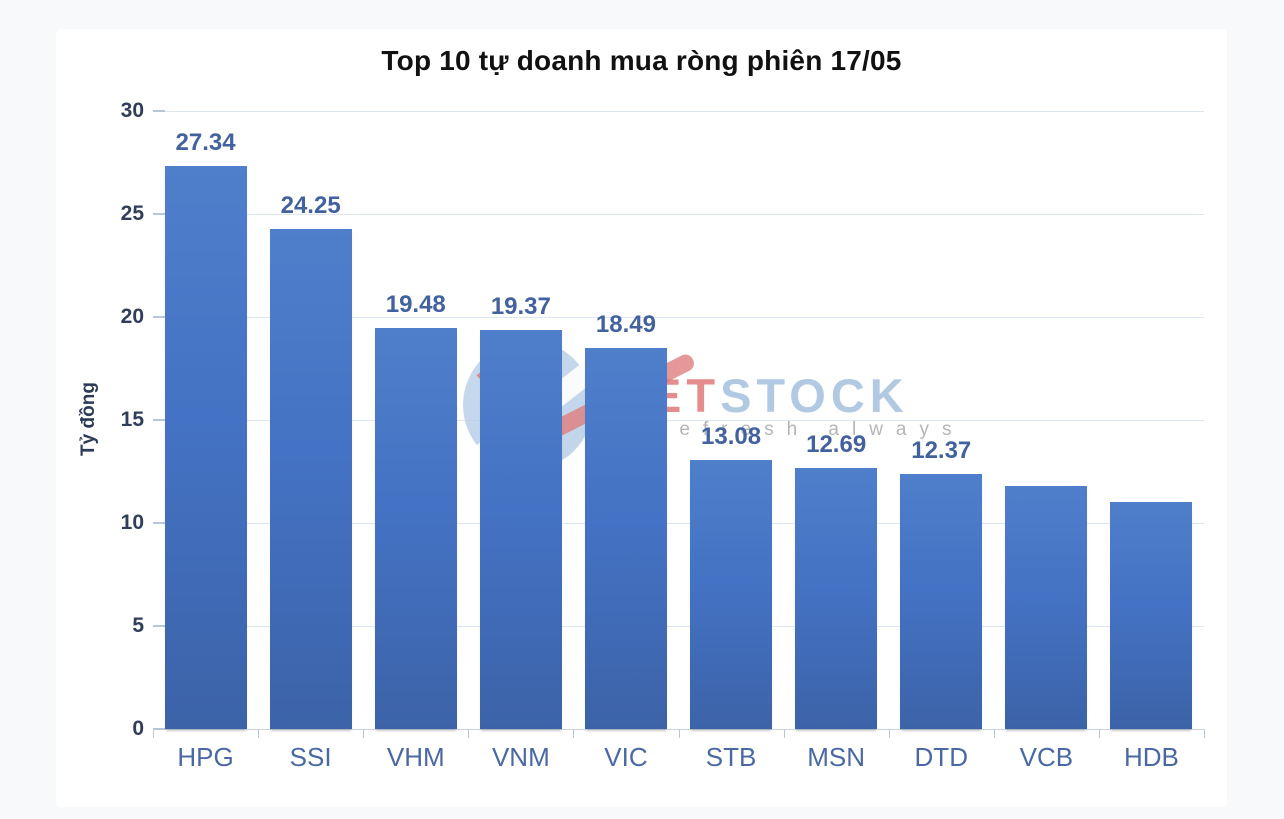  Describe the element at coordinates (520, 306) in the screenshot. I see `bar-value-label-VNM: 19.37` at that location.